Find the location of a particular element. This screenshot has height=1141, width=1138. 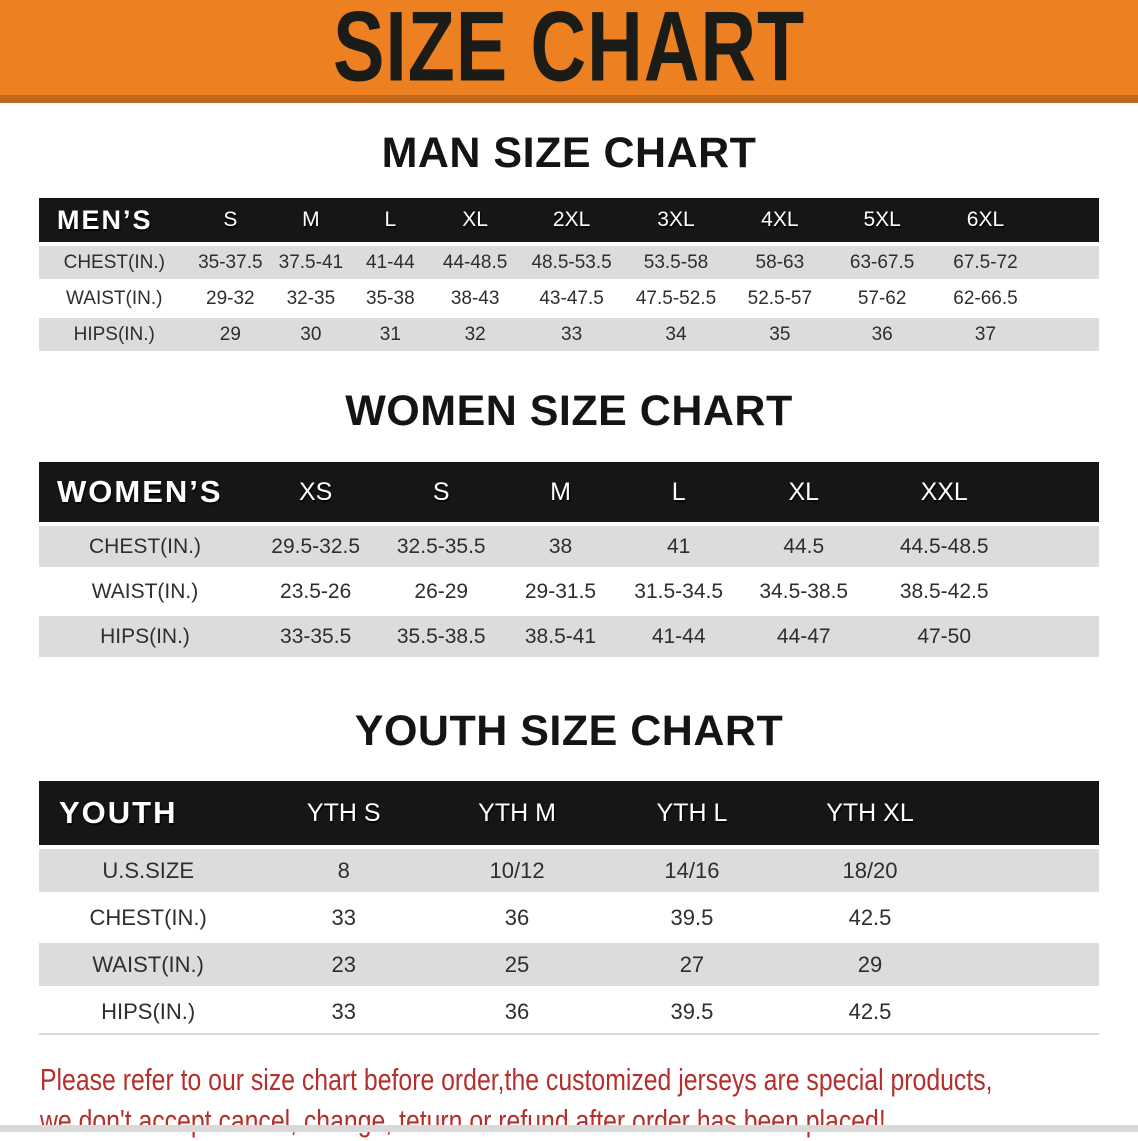

value-cell: 43-47.5 is located at coordinates (571, 298).